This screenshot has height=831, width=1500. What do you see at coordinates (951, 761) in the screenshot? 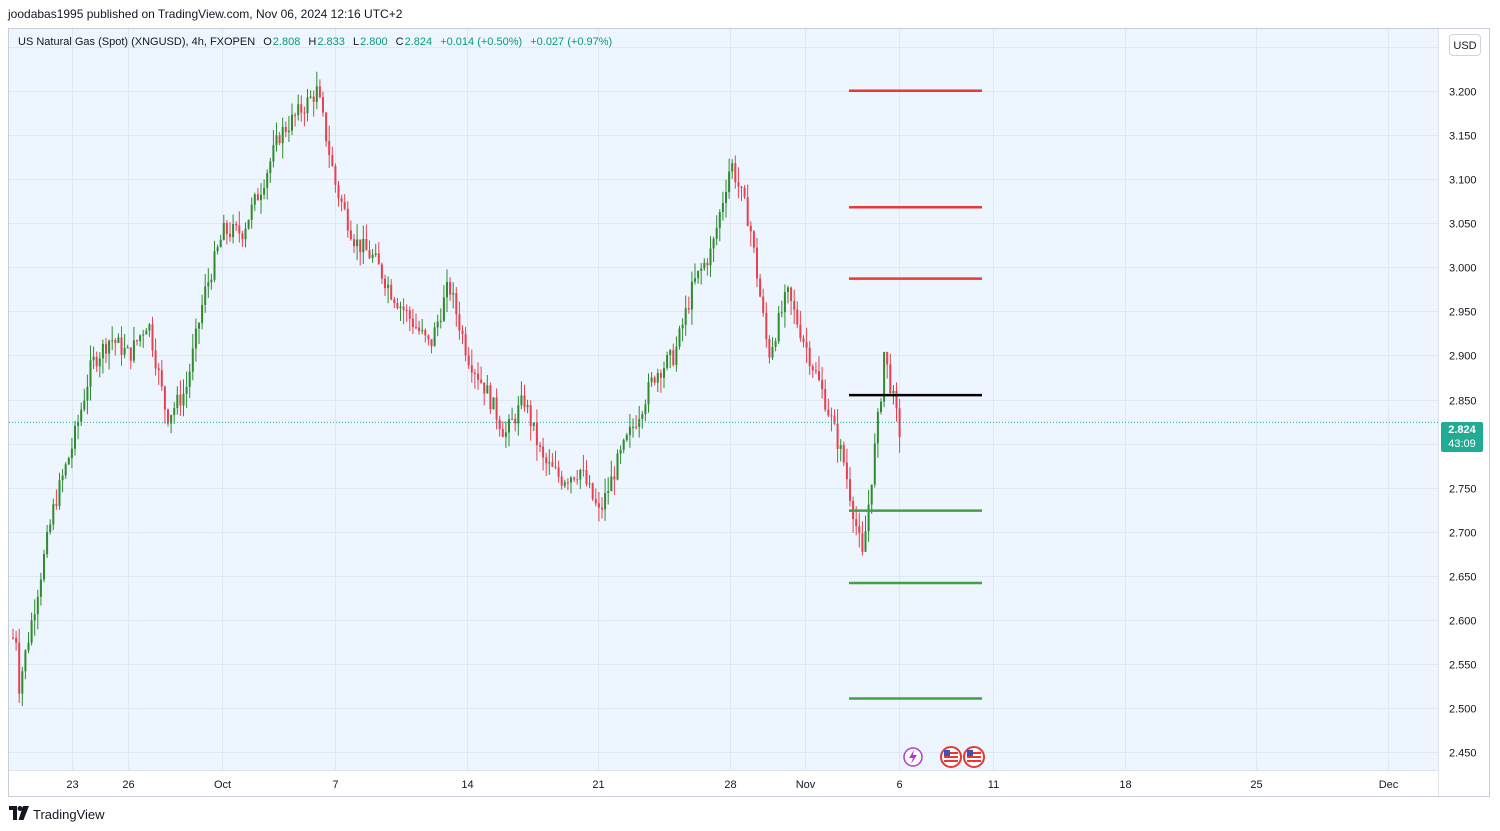
I see `flag-stripe` at bounding box center [951, 761].